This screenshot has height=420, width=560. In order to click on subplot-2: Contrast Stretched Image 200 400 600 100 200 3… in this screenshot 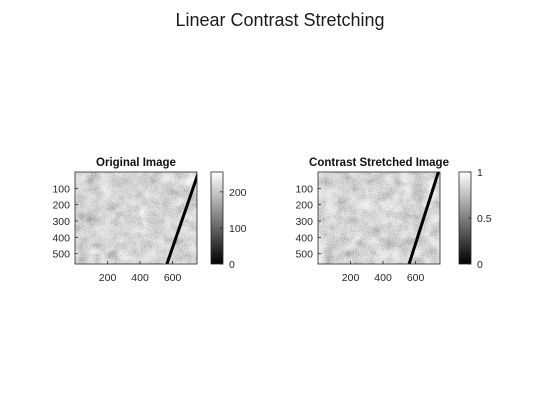, I will do `click(393, 220)`.